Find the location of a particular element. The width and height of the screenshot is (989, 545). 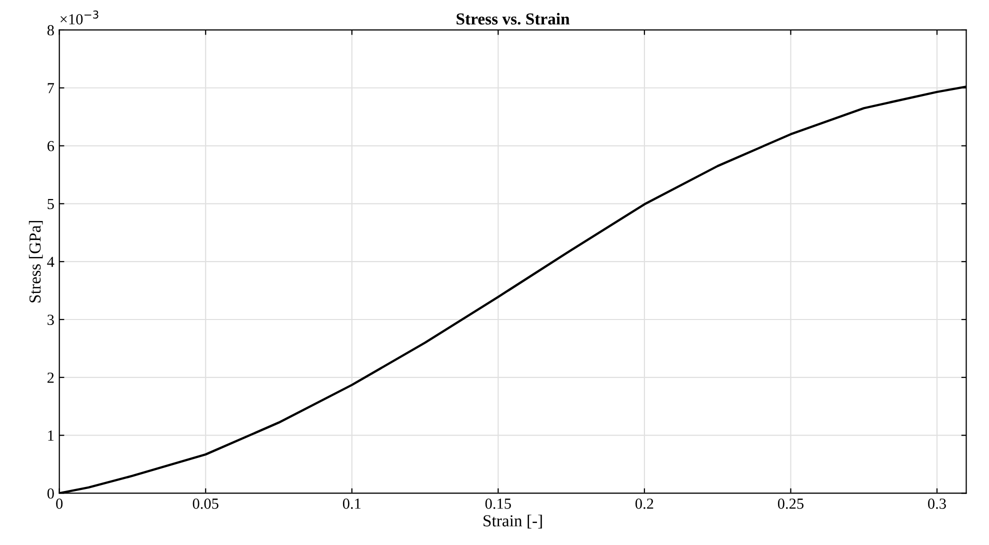

y-tick-label: 6 is located at coordinates (50, 146).